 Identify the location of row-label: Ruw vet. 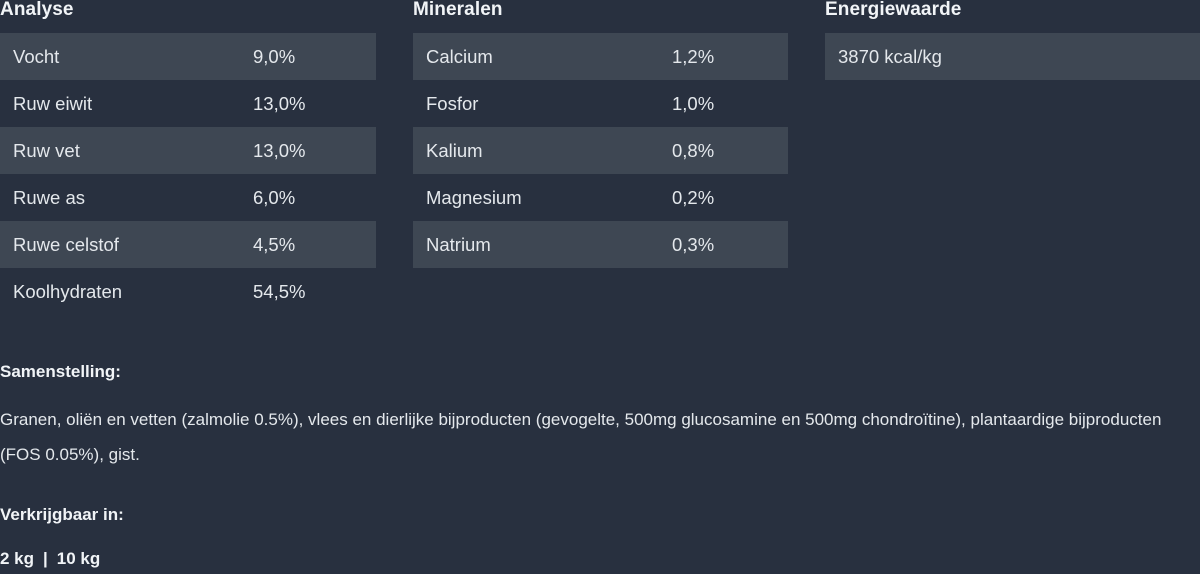
(46, 150).